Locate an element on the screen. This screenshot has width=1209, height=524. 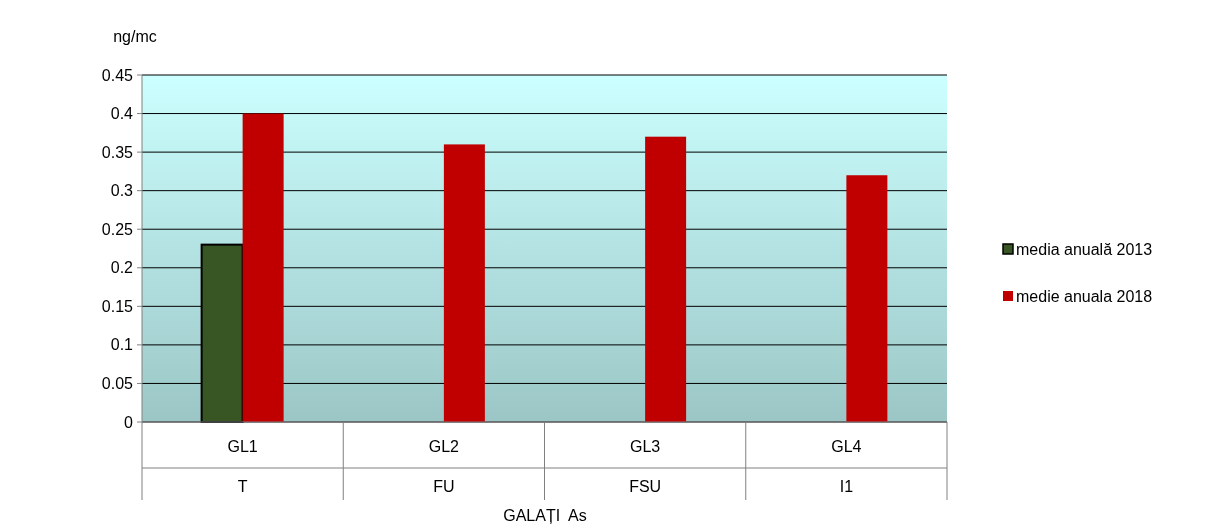
legend-label: media anuală 2013 is located at coordinates (1084, 249).